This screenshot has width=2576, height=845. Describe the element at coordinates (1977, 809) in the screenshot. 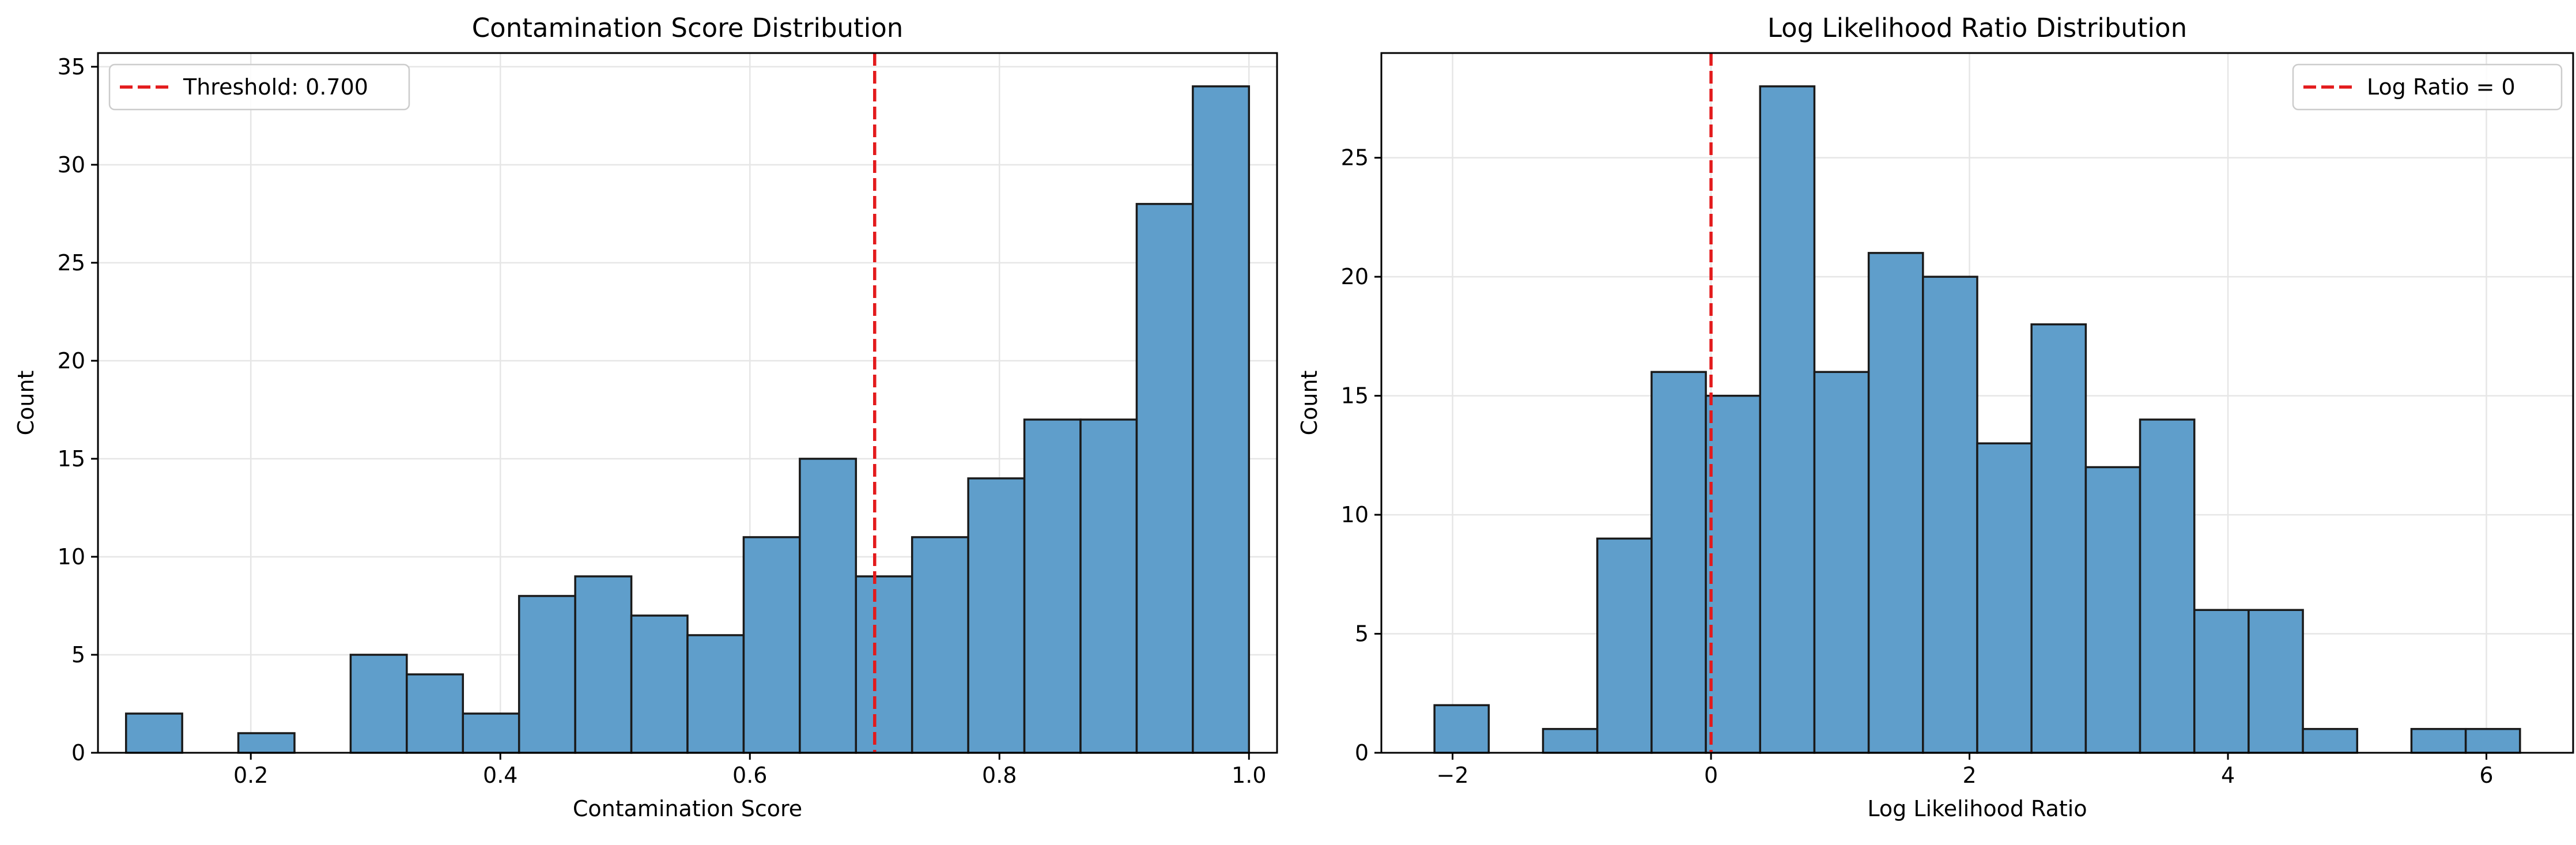

I see `x-axis-label: Log Likelihood Ratio` at that location.